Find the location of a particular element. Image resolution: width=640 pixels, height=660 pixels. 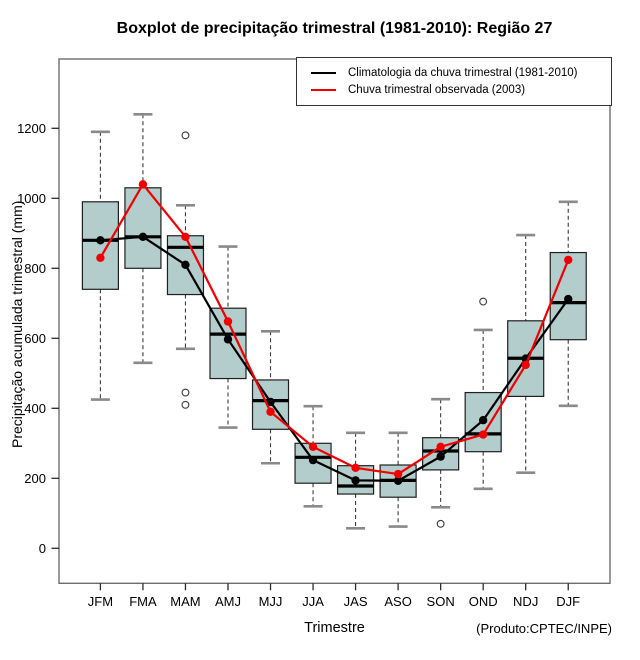

x-axis-tick-label: JJA is located at coordinates (313, 601).